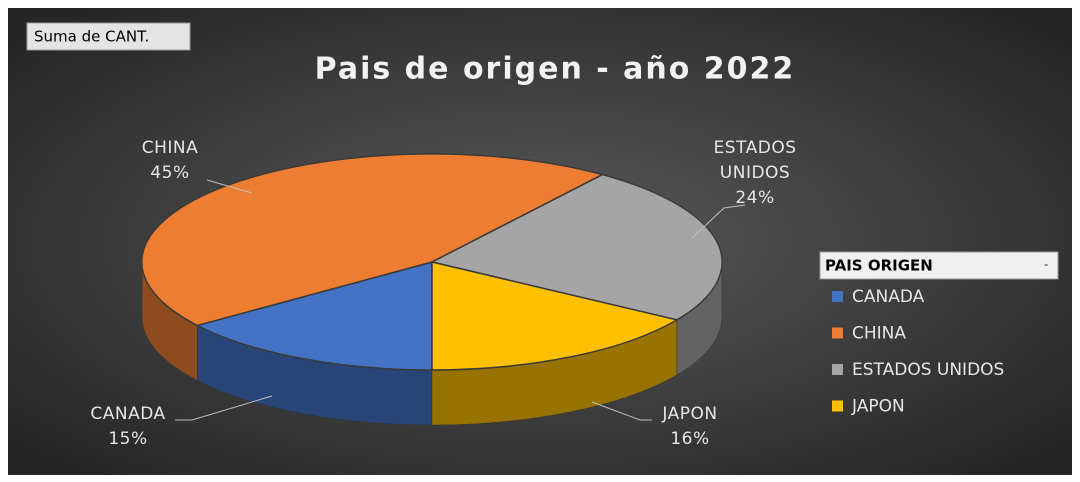 The width and height of the screenshot is (1080, 482). I want to click on data-label: JAPON 16%, so click(690, 427).